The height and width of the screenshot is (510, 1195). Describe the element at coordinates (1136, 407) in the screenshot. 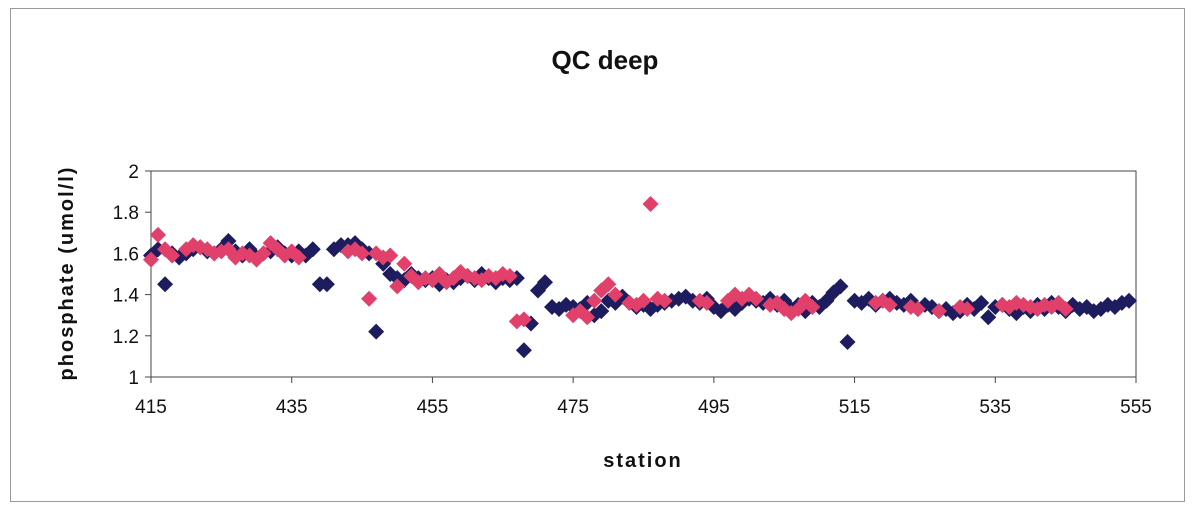

I see `x-tick-label: 555` at that location.